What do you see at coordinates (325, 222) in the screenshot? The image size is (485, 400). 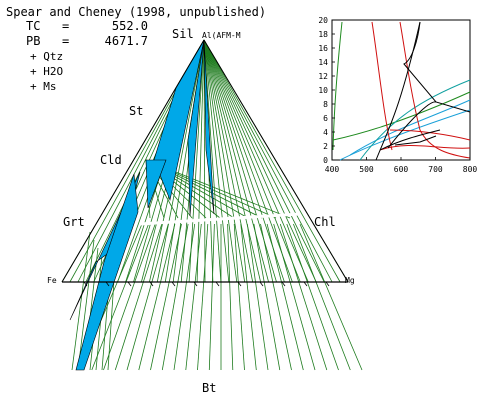 I see `label-chl: Chl` at bounding box center [325, 222].